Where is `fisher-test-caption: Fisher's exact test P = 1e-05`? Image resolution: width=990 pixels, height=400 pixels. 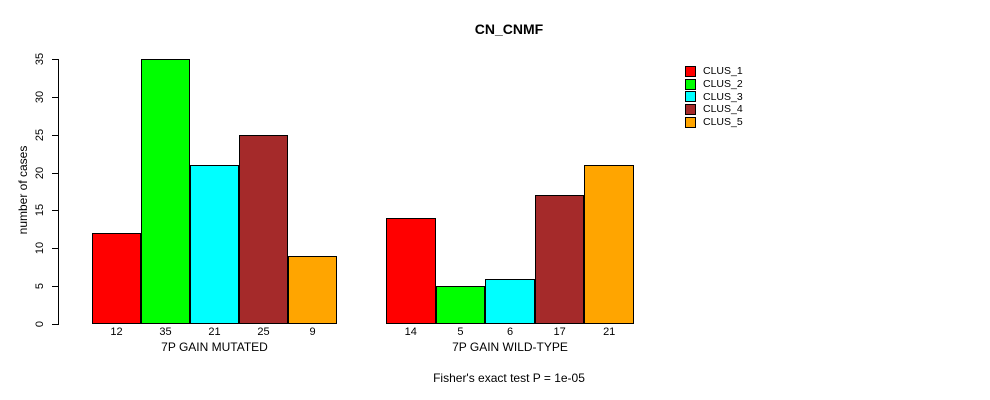 fisher-test-caption: Fisher's exact test P = 1e-05 is located at coordinates (509, 378).